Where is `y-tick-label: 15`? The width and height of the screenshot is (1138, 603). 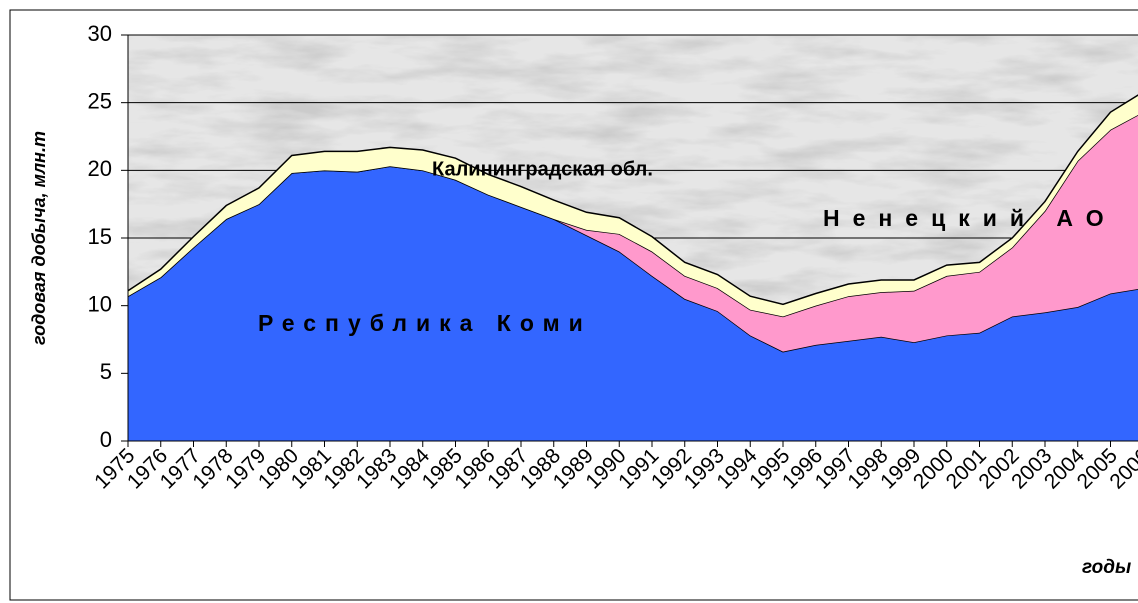
y-tick-label: 15 is located at coordinates (100, 236).